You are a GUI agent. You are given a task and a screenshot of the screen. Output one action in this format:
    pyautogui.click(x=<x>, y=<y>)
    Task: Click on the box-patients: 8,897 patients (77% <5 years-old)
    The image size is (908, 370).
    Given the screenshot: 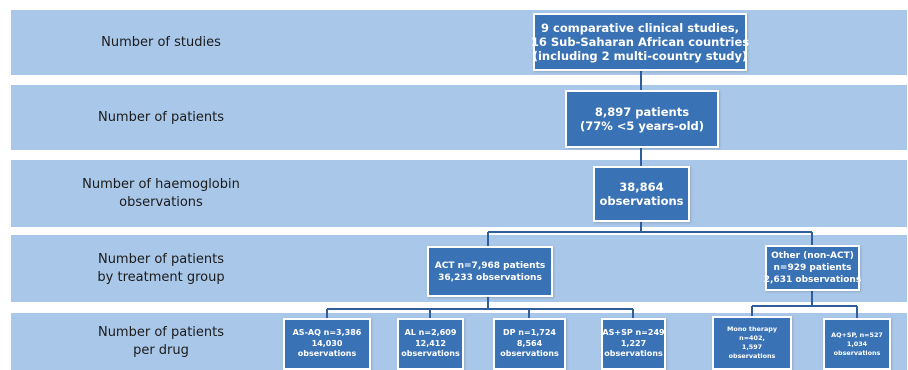 What is the action you would take?
    pyautogui.click(x=642, y=119)
    